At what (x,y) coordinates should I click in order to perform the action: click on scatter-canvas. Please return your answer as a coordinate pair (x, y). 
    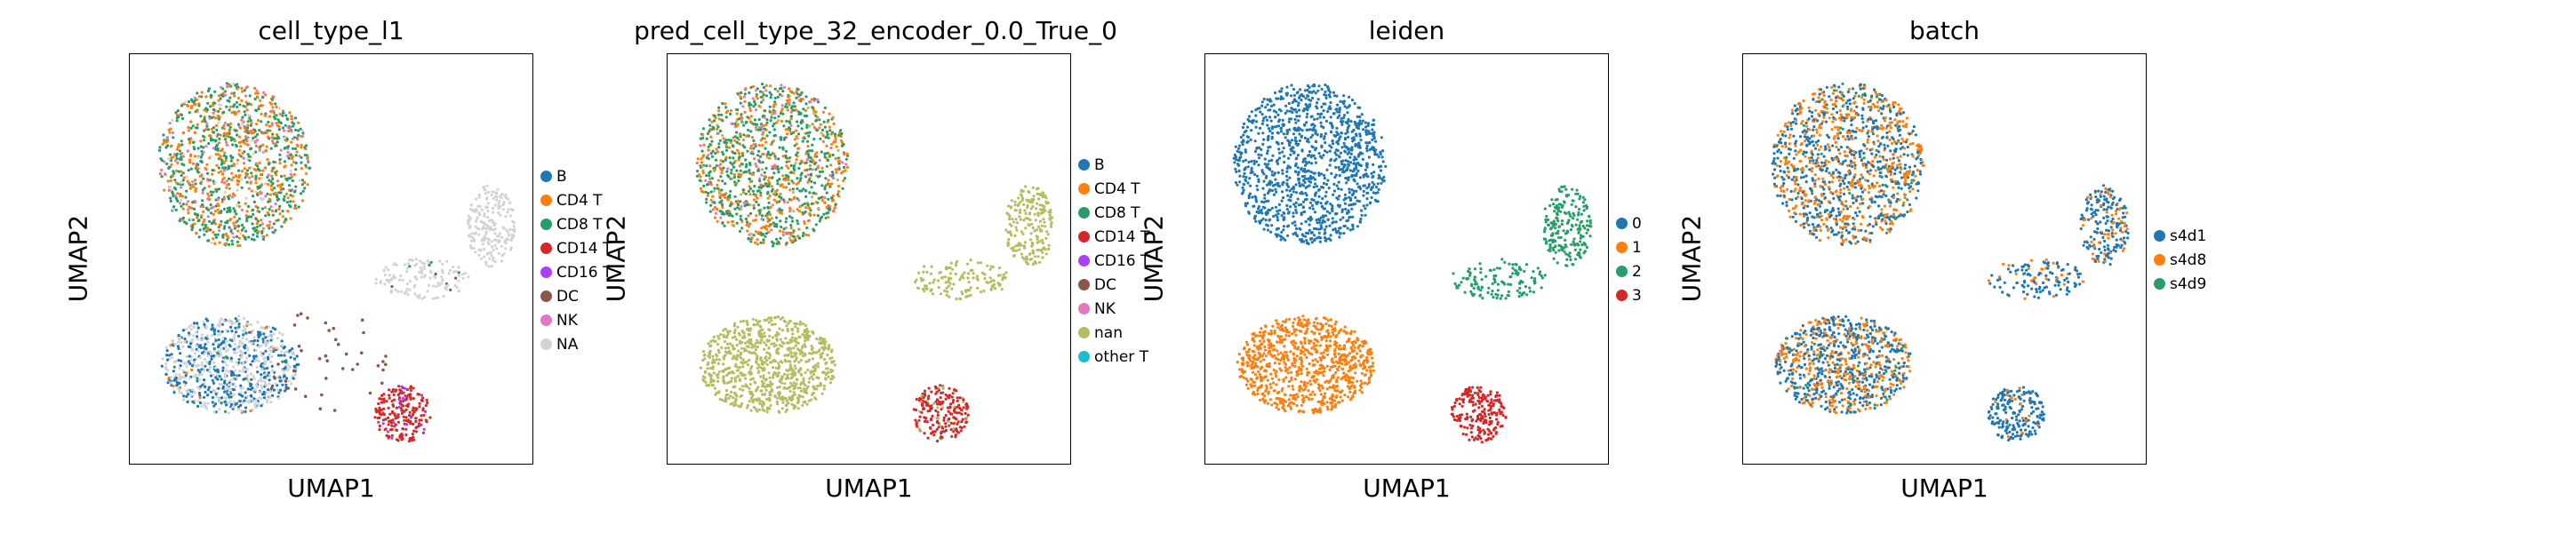
    Looking at the image, I should click on (874, 263).